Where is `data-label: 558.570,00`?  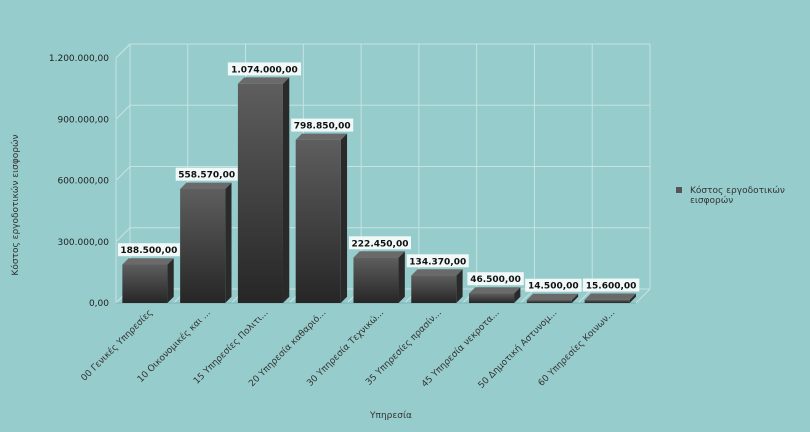
data-label: 558.570,00 is located at coordinates (206, 176).